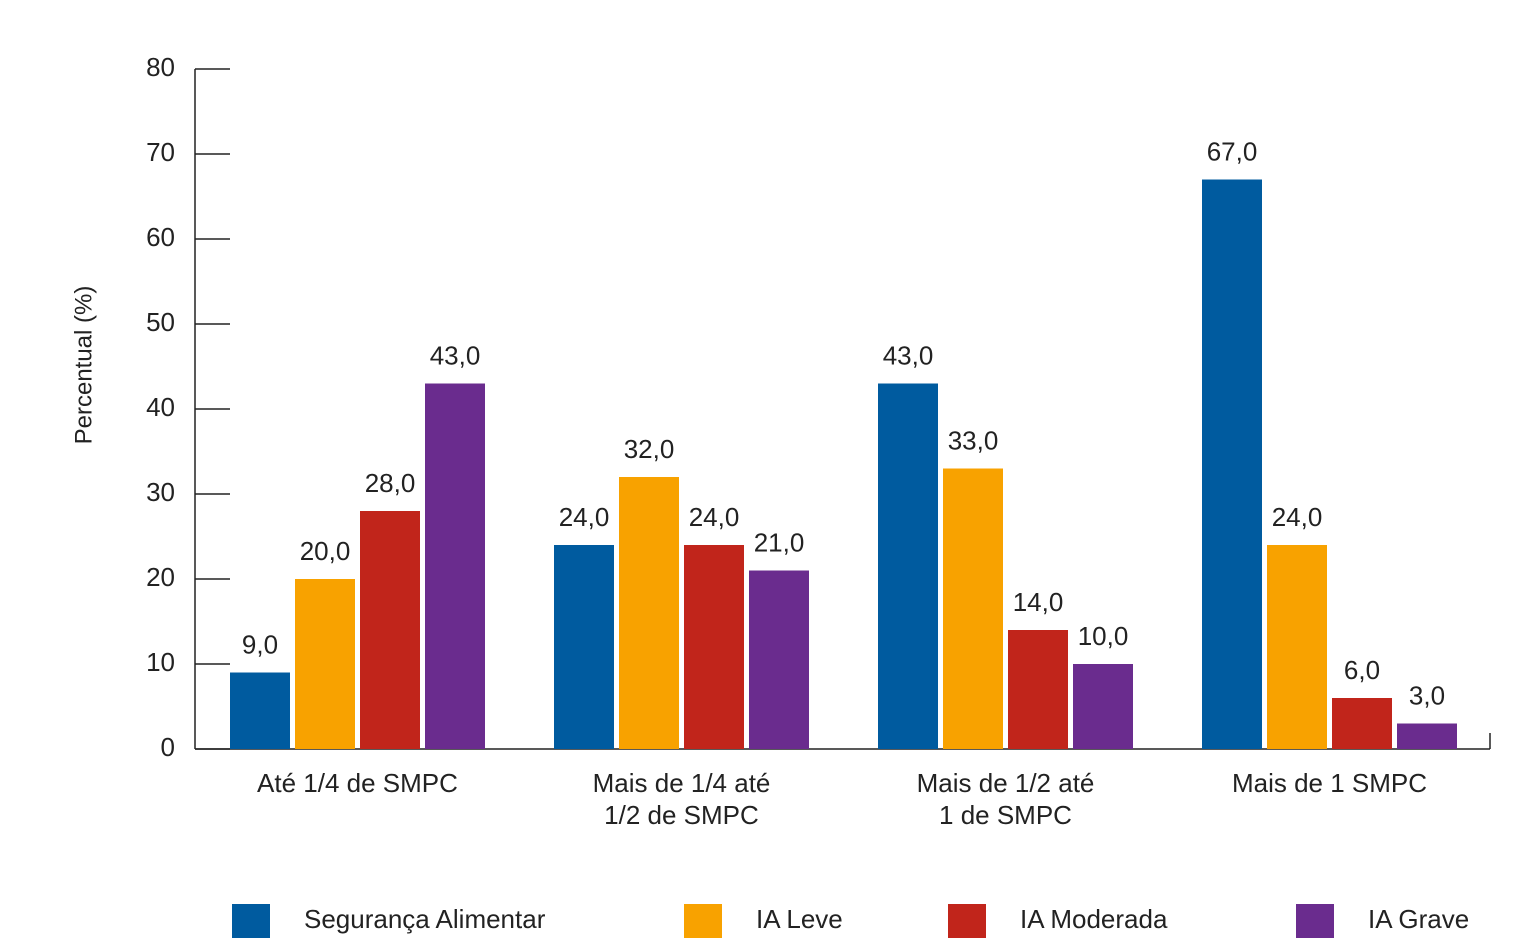  I want to click on x-tick-label: Mais de 1/4 até 1/2 de SMPC, so click(682, 799).